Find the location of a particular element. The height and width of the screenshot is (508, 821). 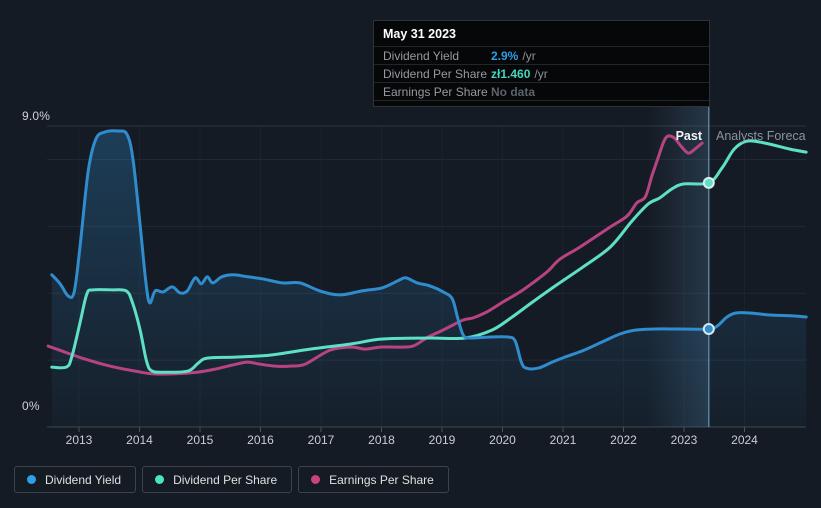

x-axis-label-2024: 2024 is located at coordinates (744, 440).